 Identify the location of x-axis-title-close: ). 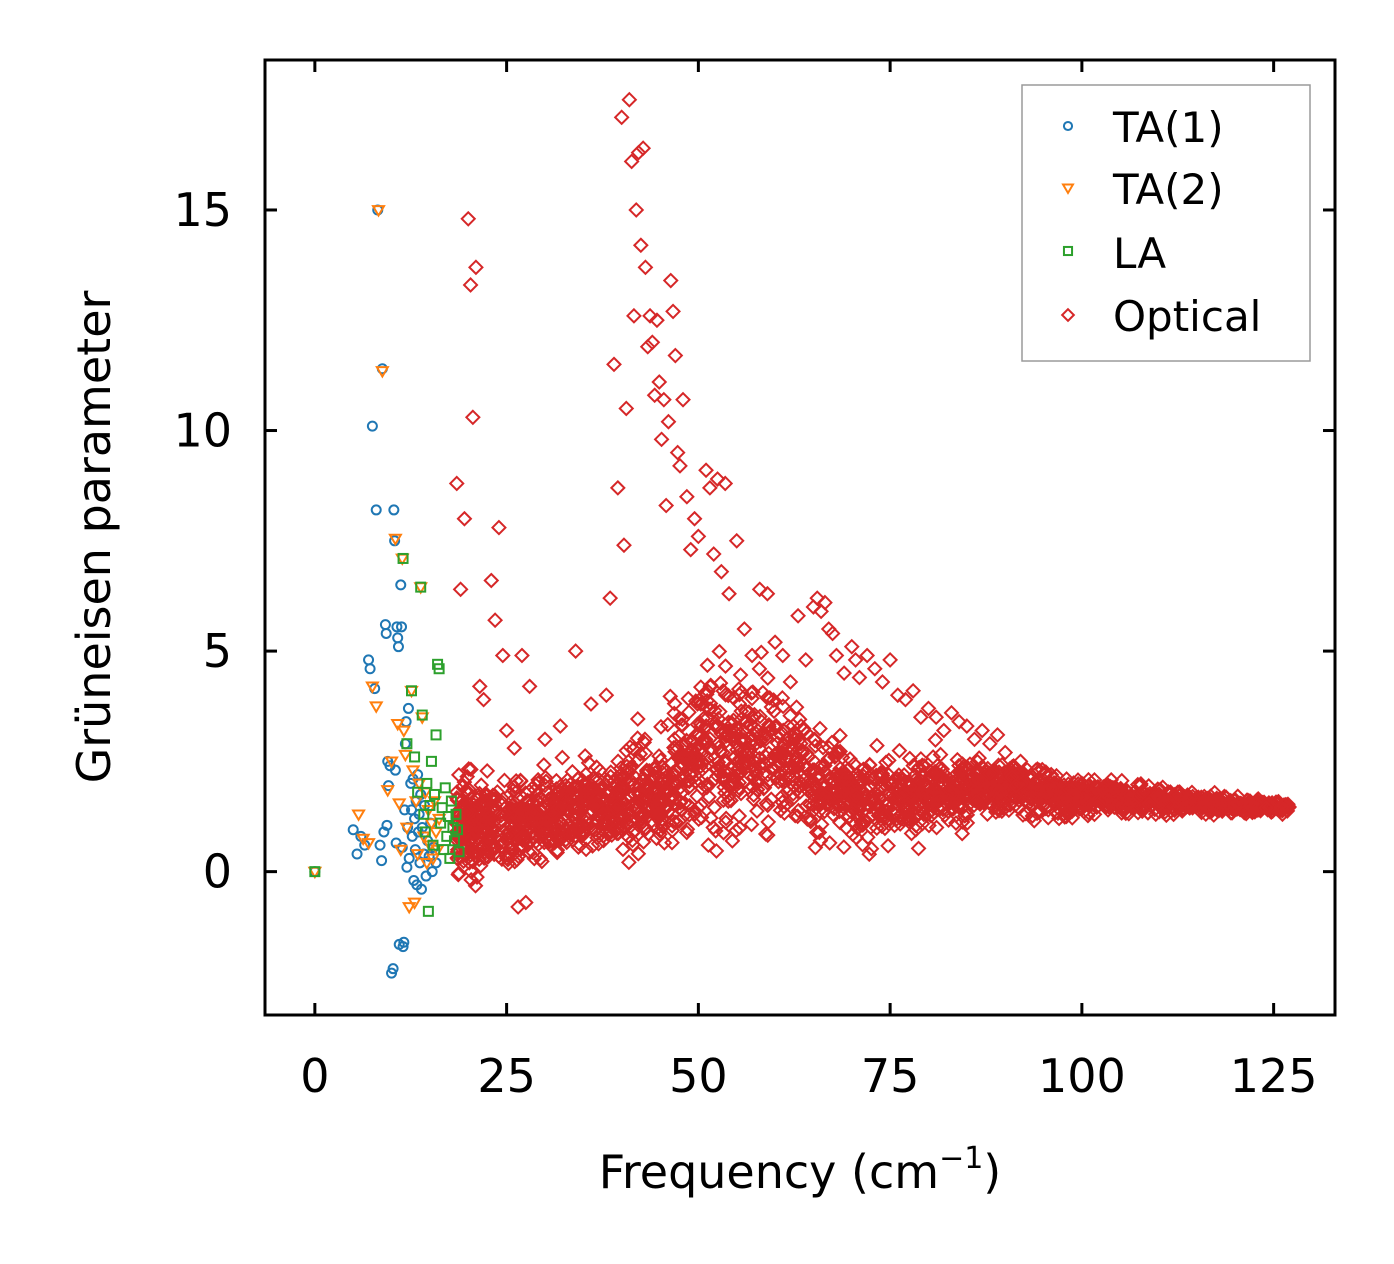
(992, 1172).